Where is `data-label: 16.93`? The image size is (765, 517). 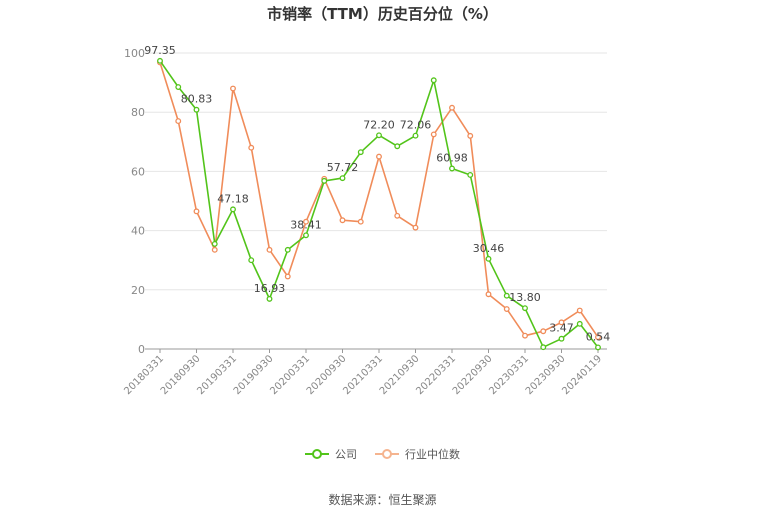 data-label: 16.93 is located at coordinates (270, 288).